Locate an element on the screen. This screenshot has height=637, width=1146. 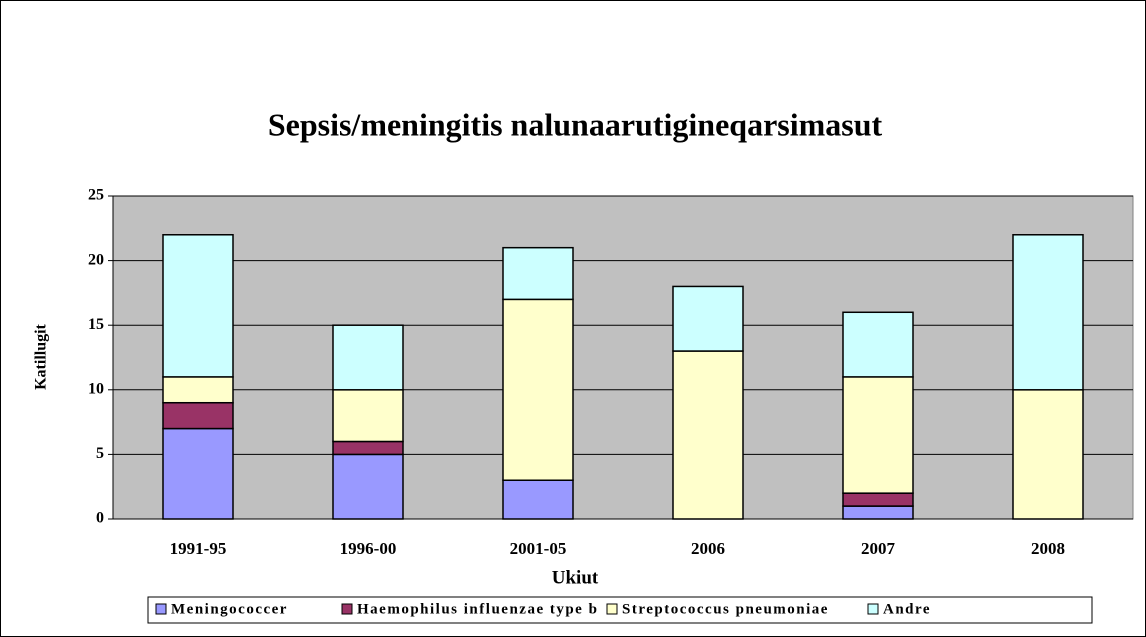
legend-label: Meningococcer is located at coordinates (229, 609).